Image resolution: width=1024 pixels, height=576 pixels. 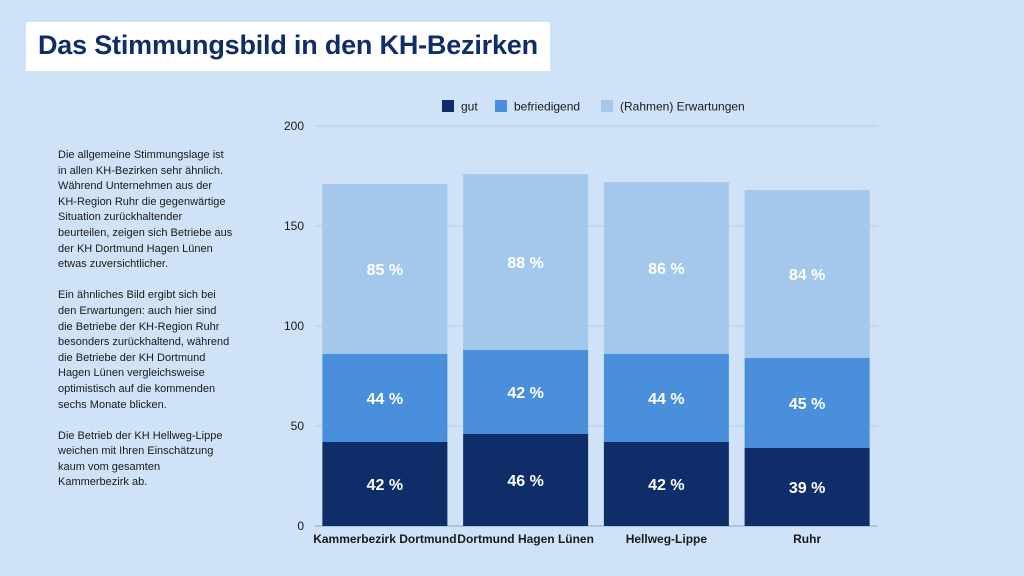 What do you see at coordinates (525, 539) in the screenshot?
I see `x-tick-label-2: Dortmund Hagen Lünen` at bounding box center [525, 539].